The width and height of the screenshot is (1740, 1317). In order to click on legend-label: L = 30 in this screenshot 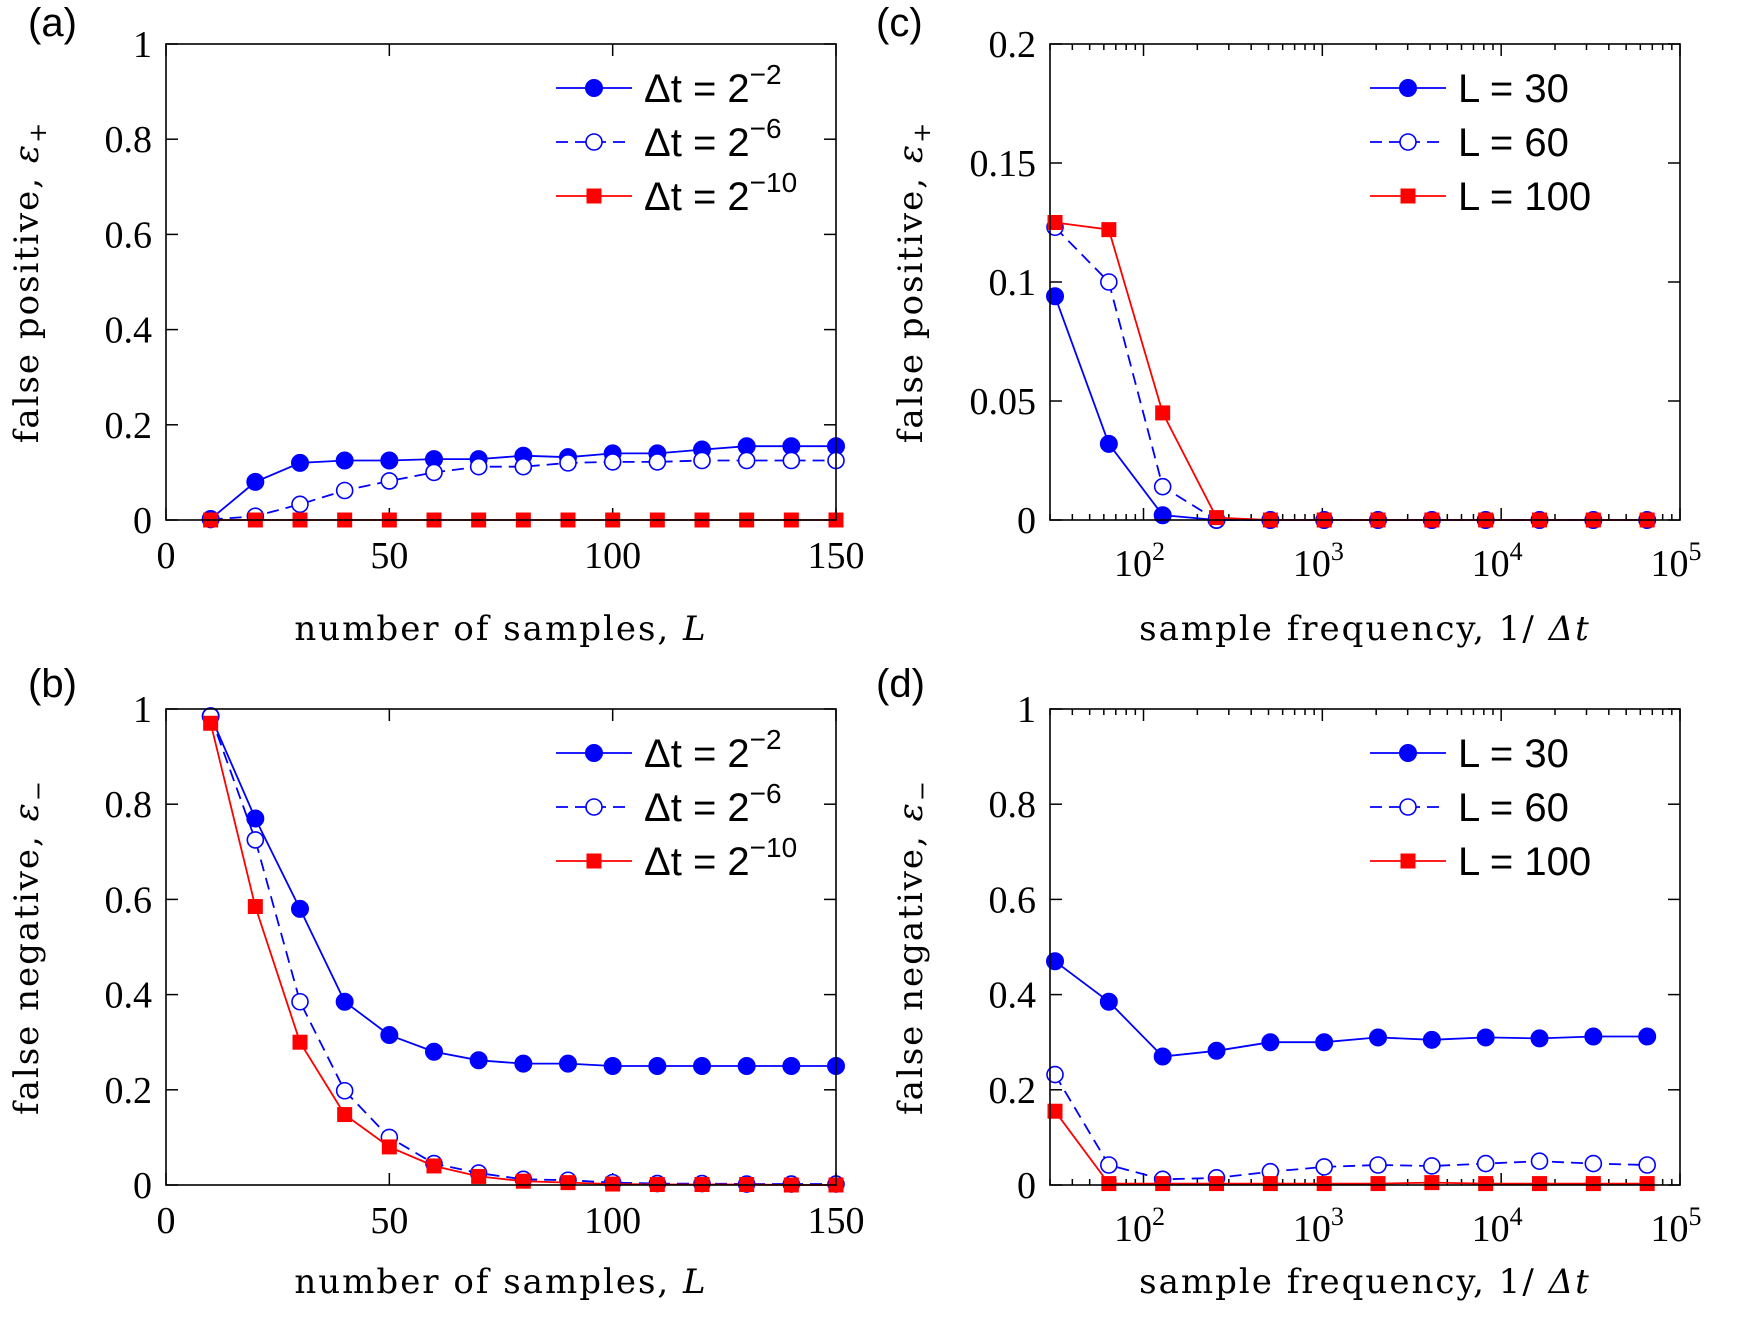, I will do `click(1513, 754)`.